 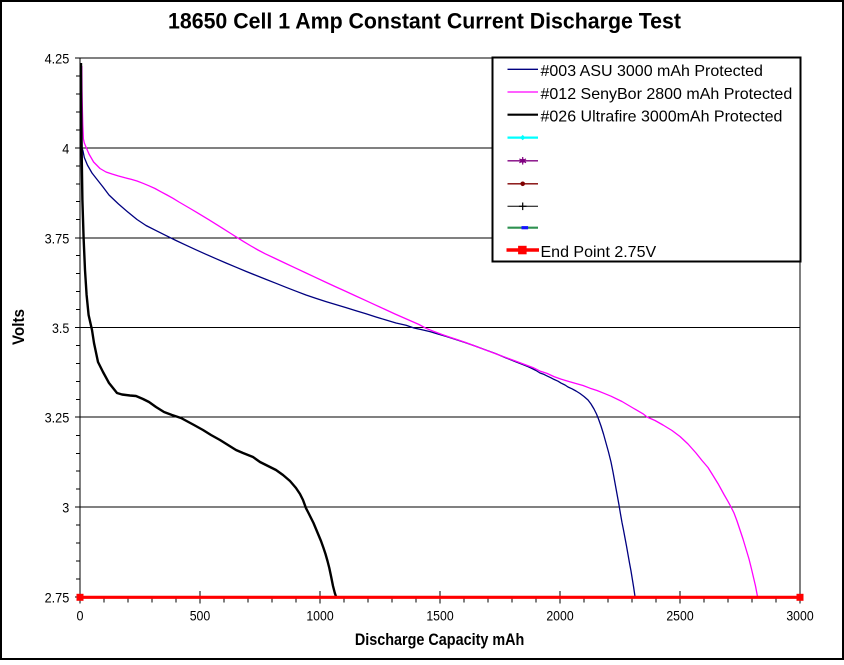 I want to click on svg-text: 3, so click(x=65, y=509).